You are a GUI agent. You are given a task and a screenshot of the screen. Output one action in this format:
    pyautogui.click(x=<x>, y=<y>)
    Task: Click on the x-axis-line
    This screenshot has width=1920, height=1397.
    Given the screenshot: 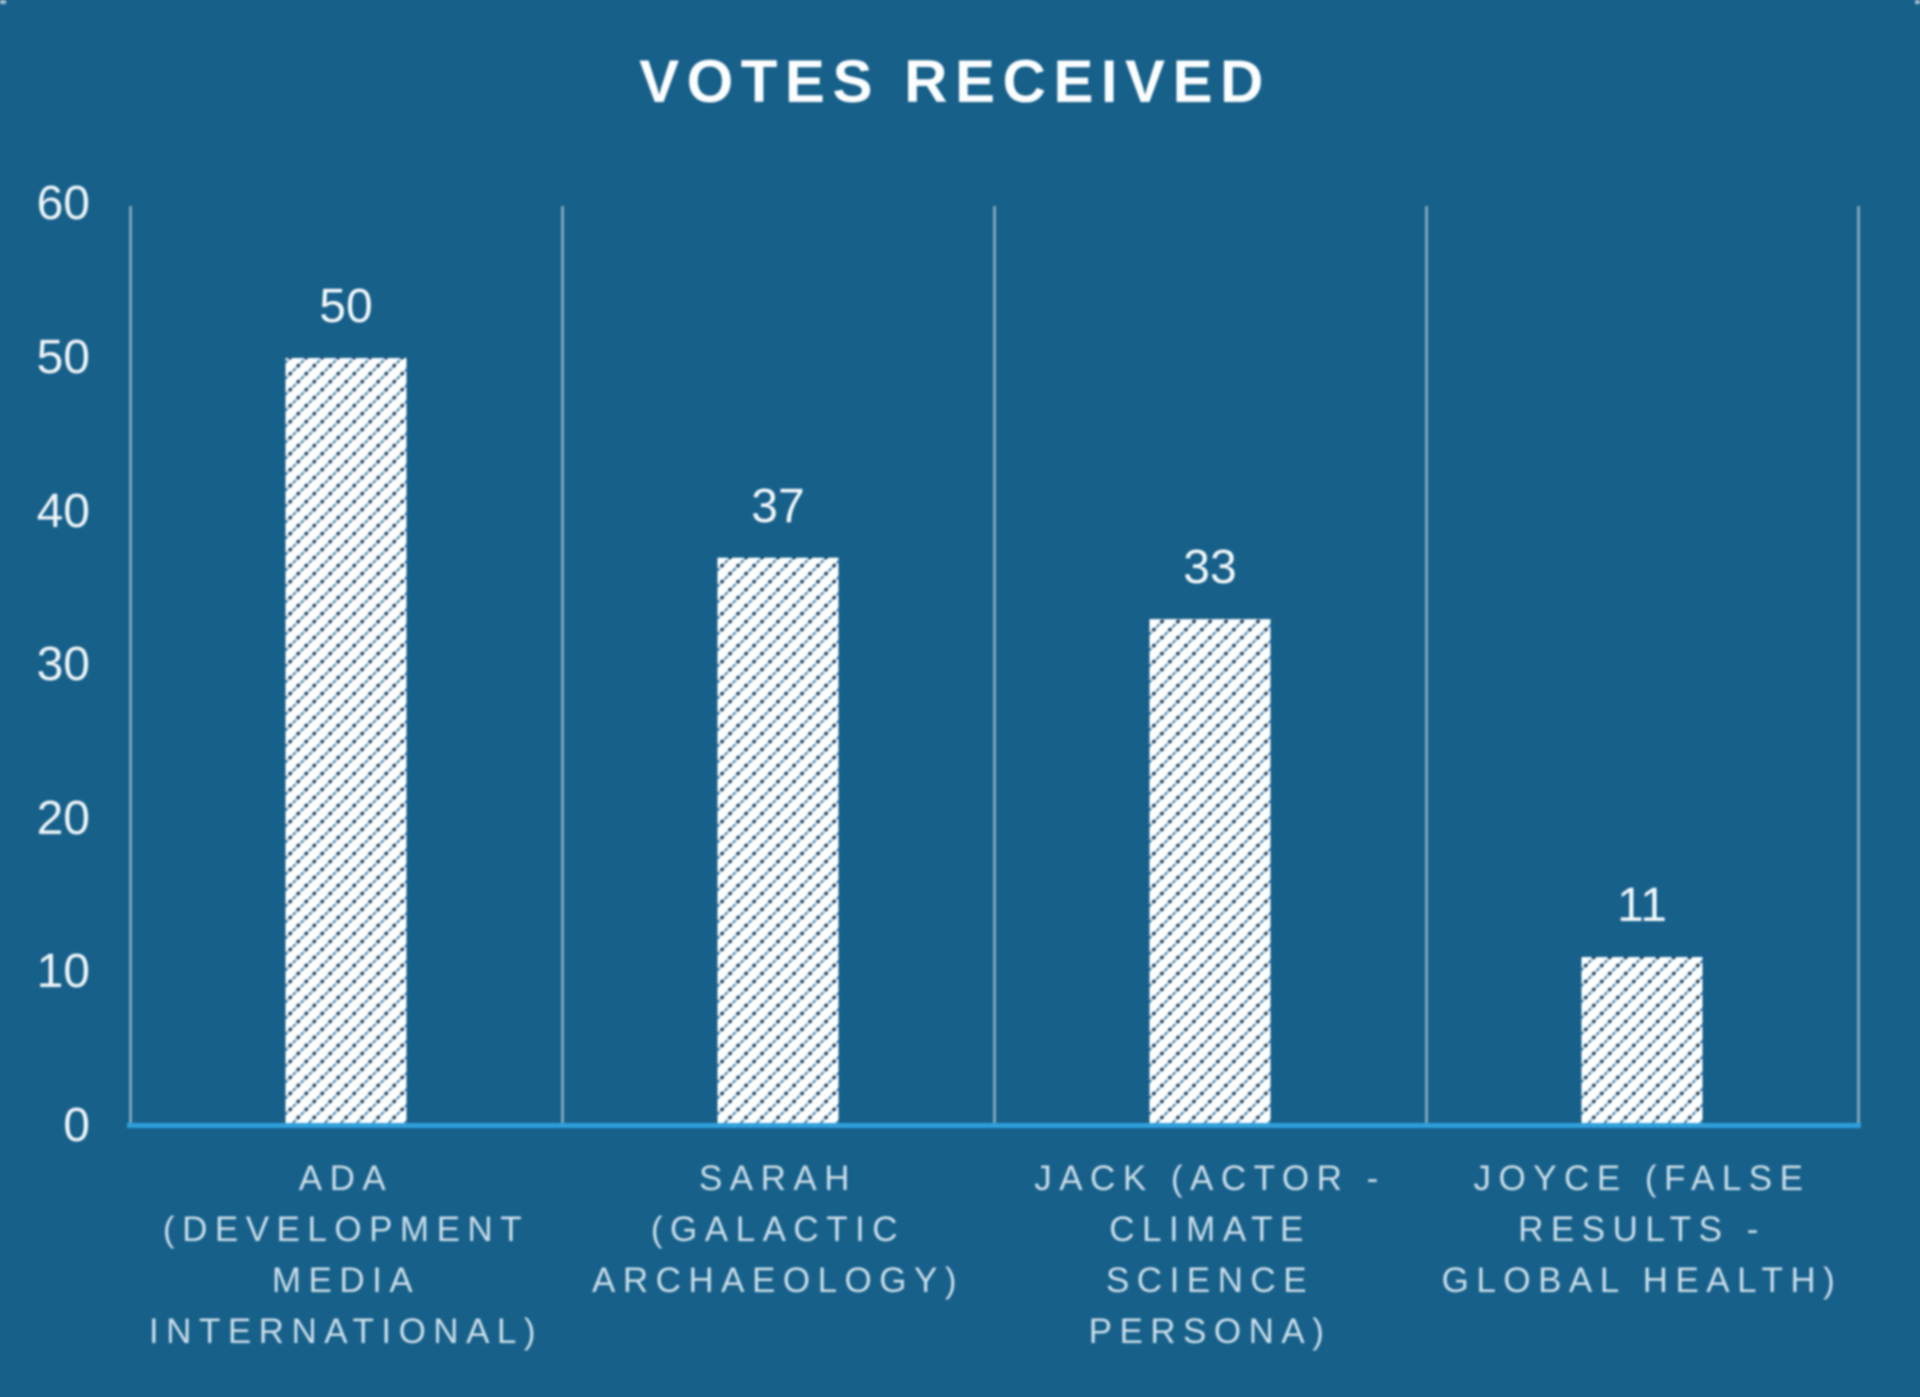 What is the action you would take?
    pyautogui.click(x=994, y=1125)
    